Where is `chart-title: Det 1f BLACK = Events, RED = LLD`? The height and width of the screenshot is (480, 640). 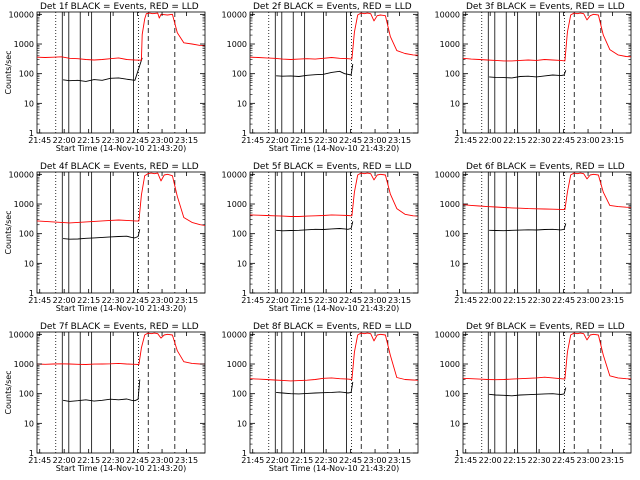 chart-title: Det 1f BLACK = Events, RED = LLD is located at coordinates (119, 7).